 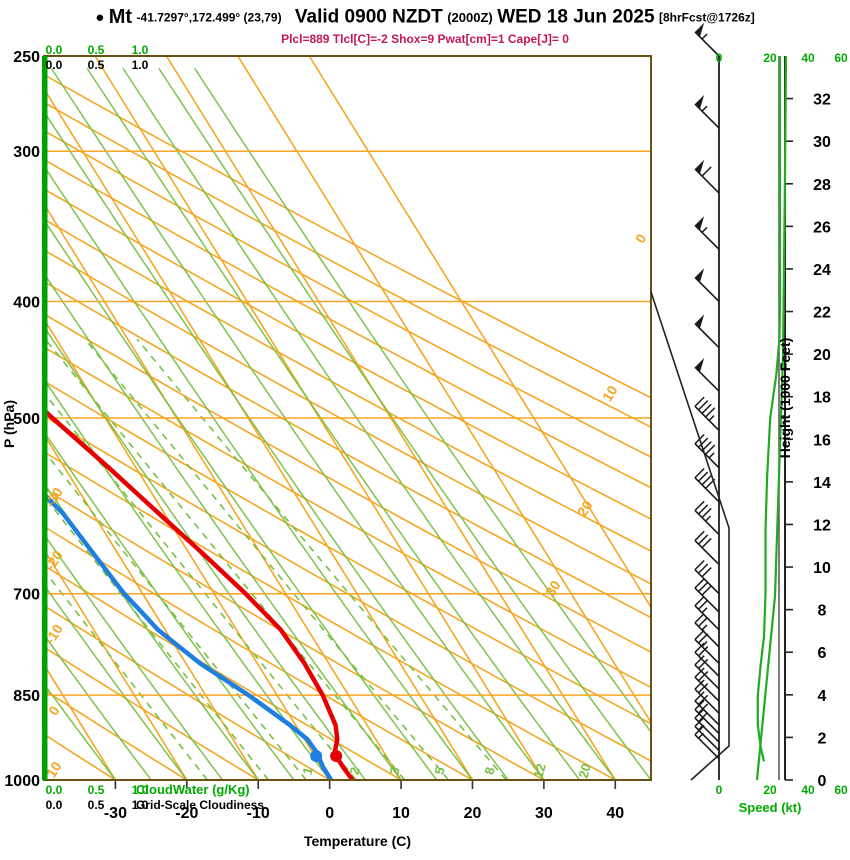 What do you see at coordinates (822, 653) in the screenshot?
I see `height-tick-6: 6` at bounding box center [822, 653].